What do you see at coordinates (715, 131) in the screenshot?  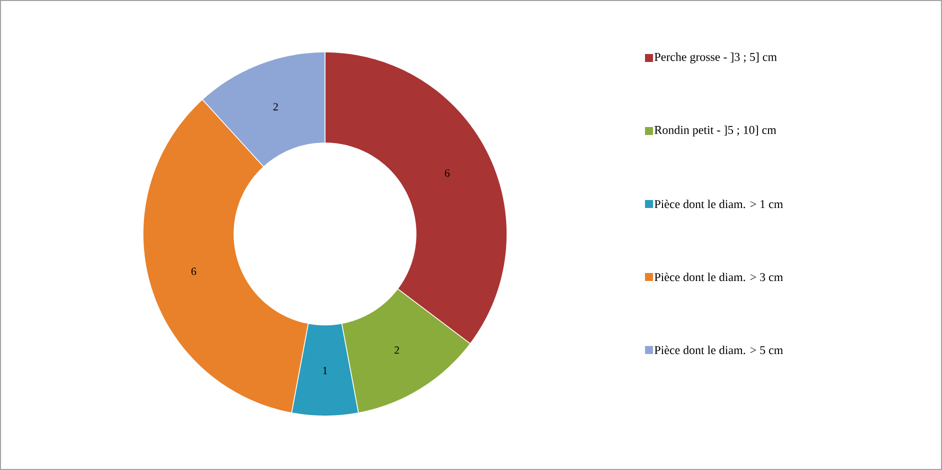 I see `legend-label: Rondin petit - ]5 ; 10] cm` at bounding box center [715, 131].